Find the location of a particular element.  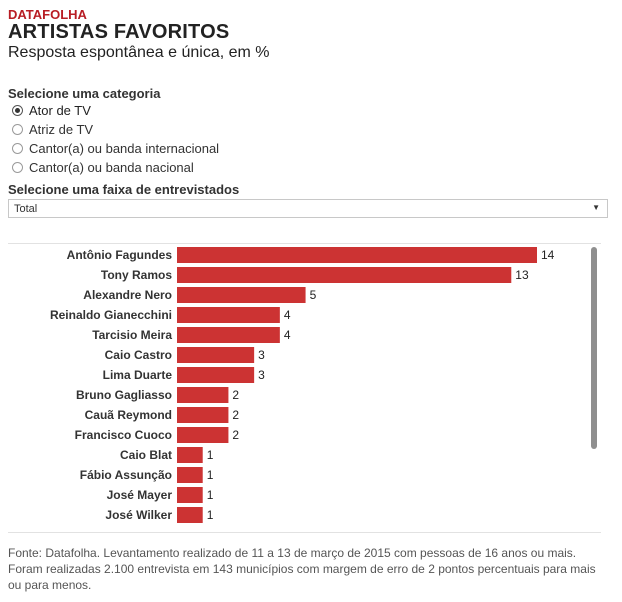

page-title: ARTISTAS FAVORITOS is located at coordinates (119, 32).